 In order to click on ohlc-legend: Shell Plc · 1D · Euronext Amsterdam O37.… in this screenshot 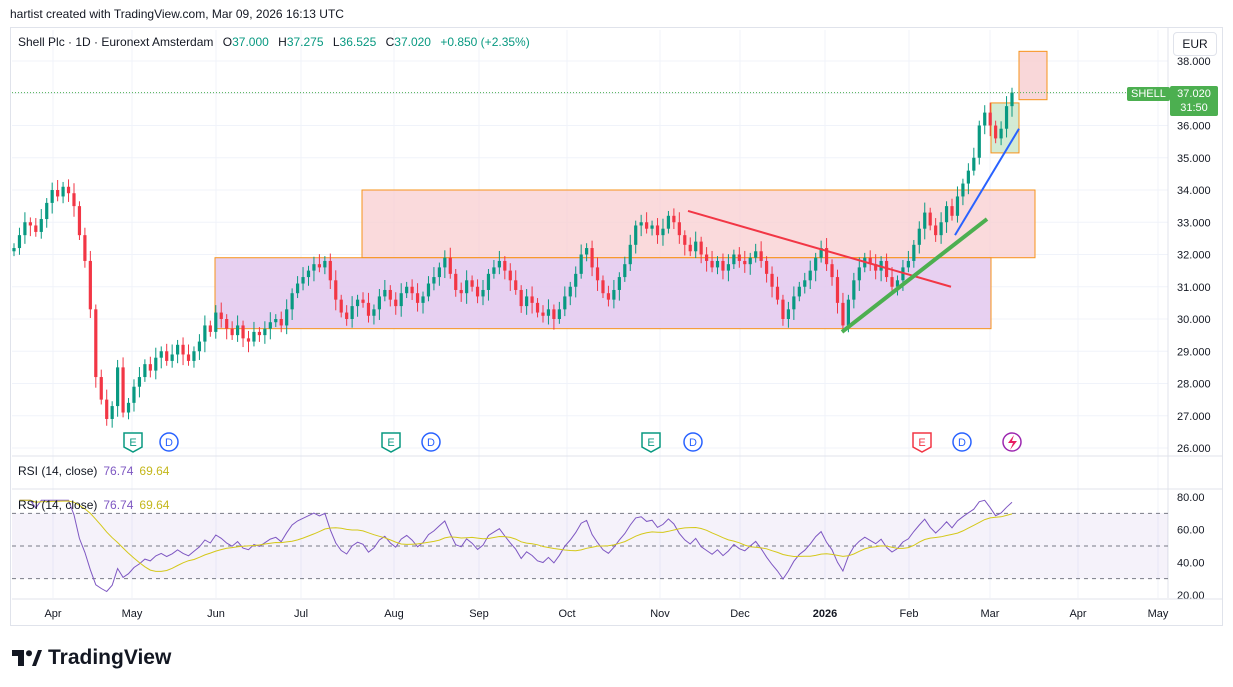, I will do `click(277, 42)`.